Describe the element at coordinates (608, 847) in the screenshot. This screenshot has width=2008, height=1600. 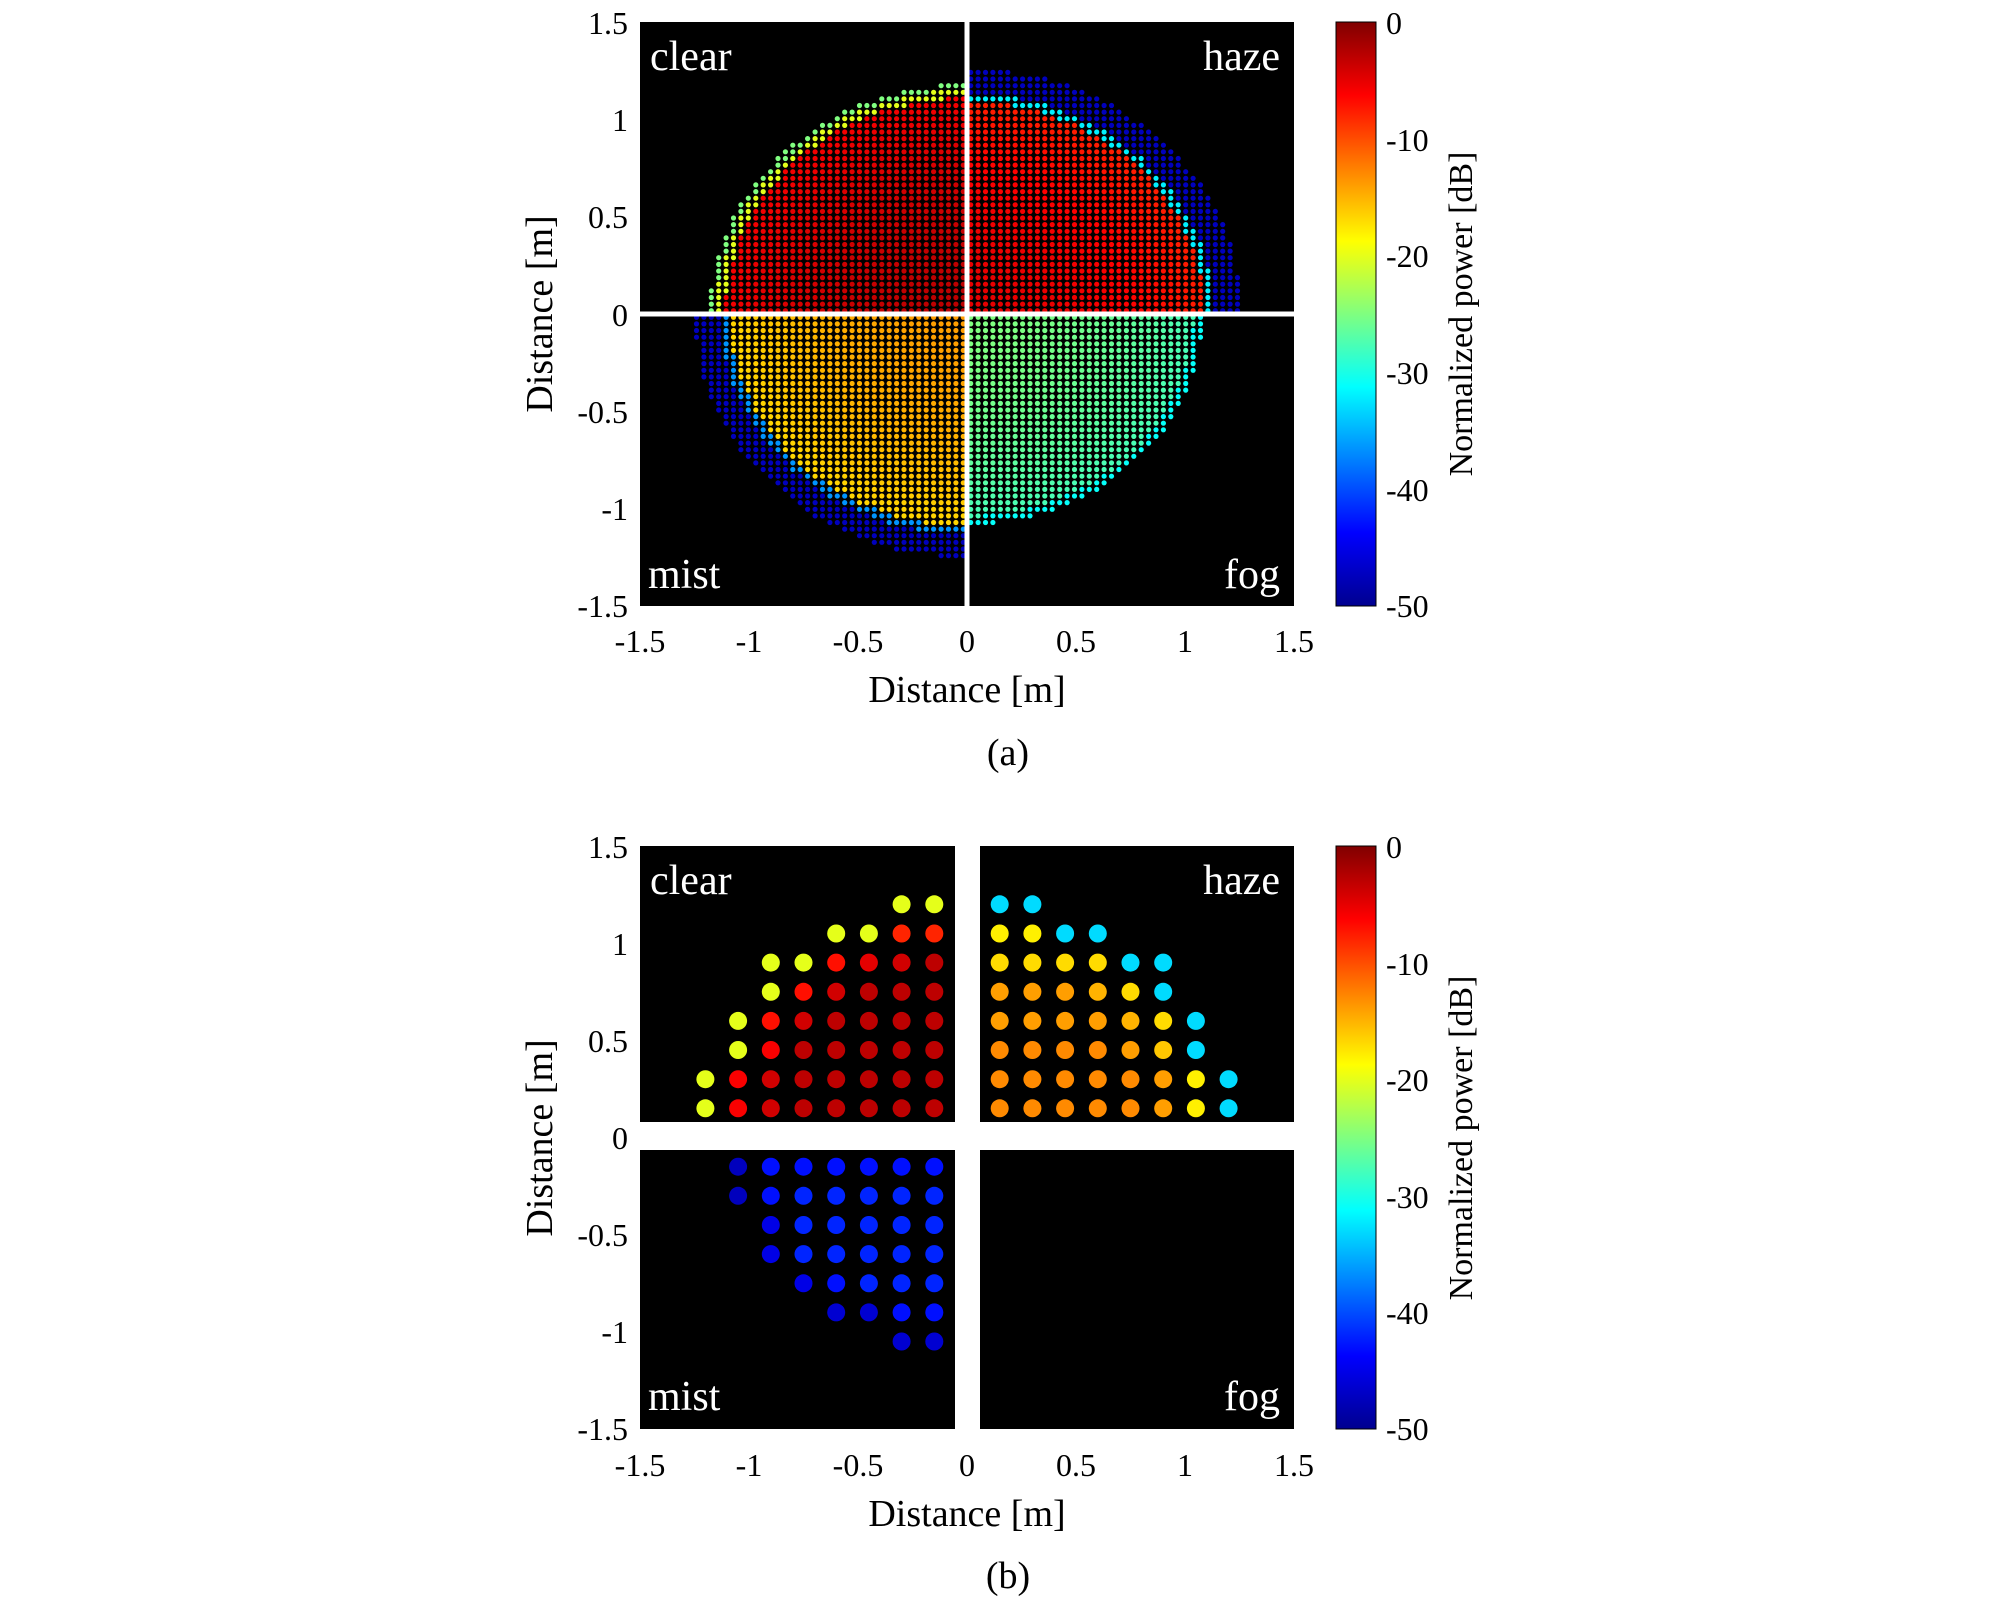
I see `panel-b-ytick: 1.5` at that location.